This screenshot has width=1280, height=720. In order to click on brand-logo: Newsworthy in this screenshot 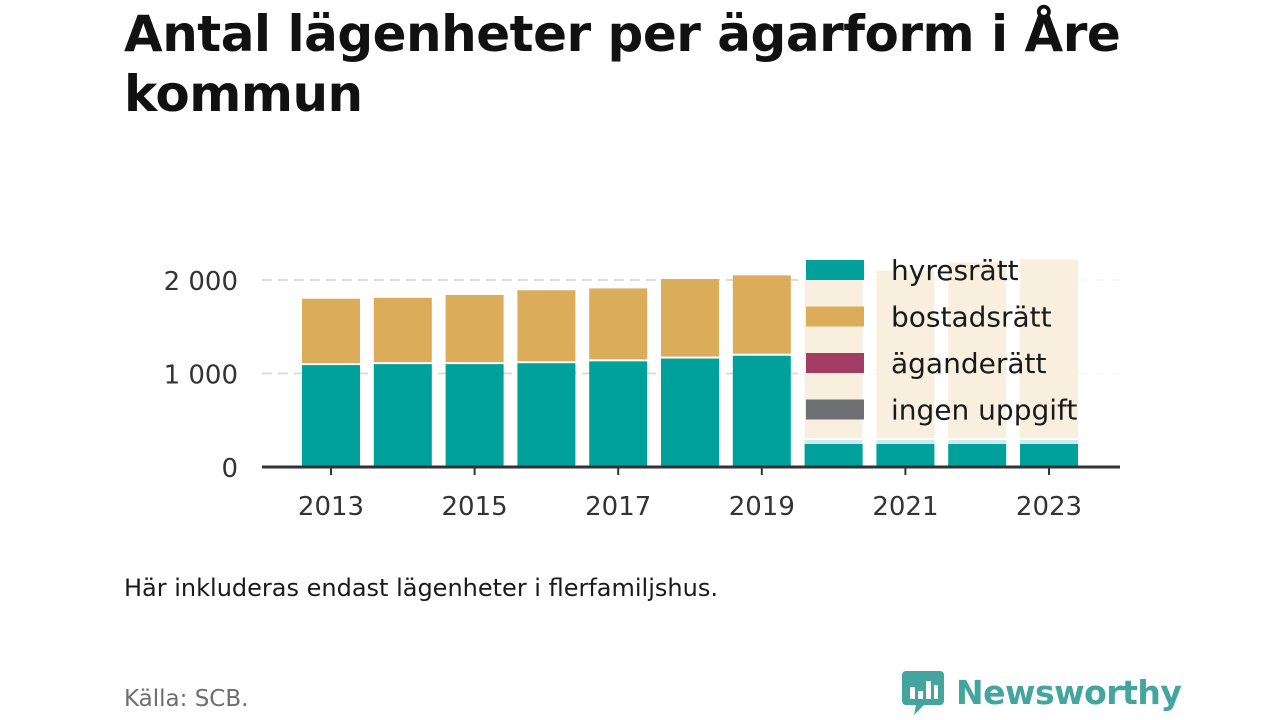, I will do `click(1042, 692)`.